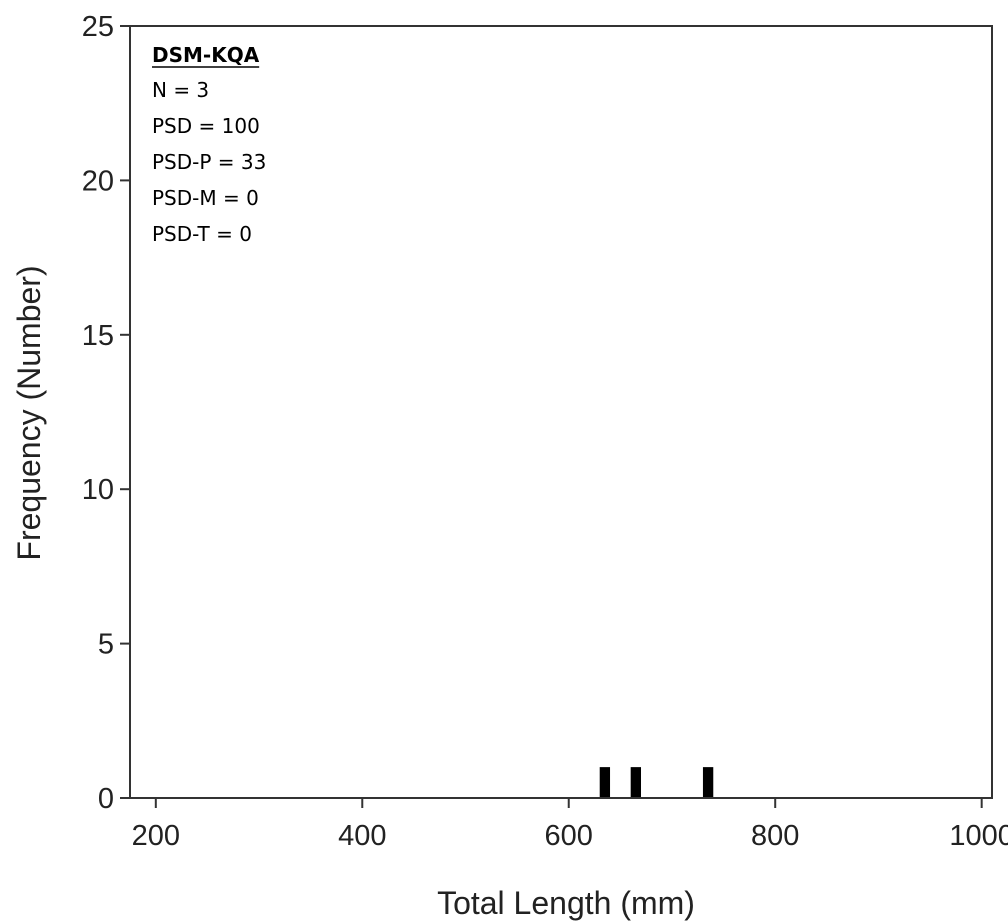 The height and width of the screenshot is (924, 1008). I want to click on y-axis-label: Frequency (Number), so click(29, 412).